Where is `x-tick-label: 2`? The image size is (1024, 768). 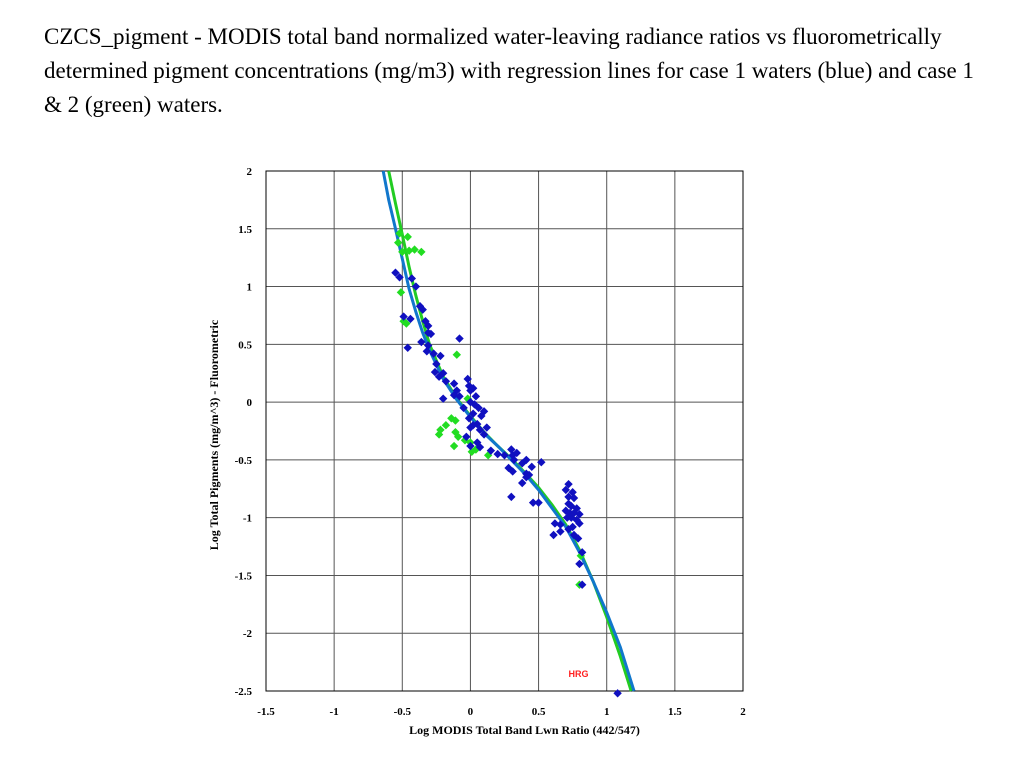 x-tick-label: 2 is located at coordinates (743, 712).